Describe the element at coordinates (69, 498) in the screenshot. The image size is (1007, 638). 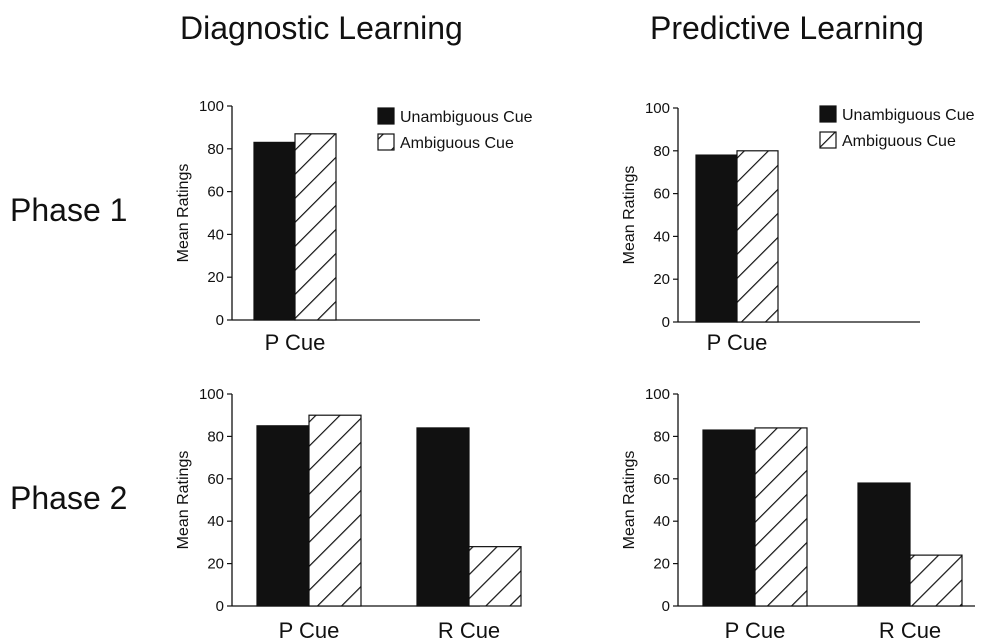
I see `row-label-phase-2: Phase 2` at that location.